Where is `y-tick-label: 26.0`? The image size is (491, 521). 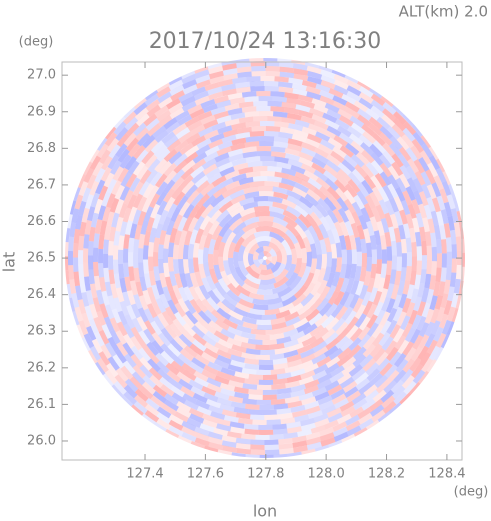
y-tick-label: 26.0 is located at coordinates (41, 440).